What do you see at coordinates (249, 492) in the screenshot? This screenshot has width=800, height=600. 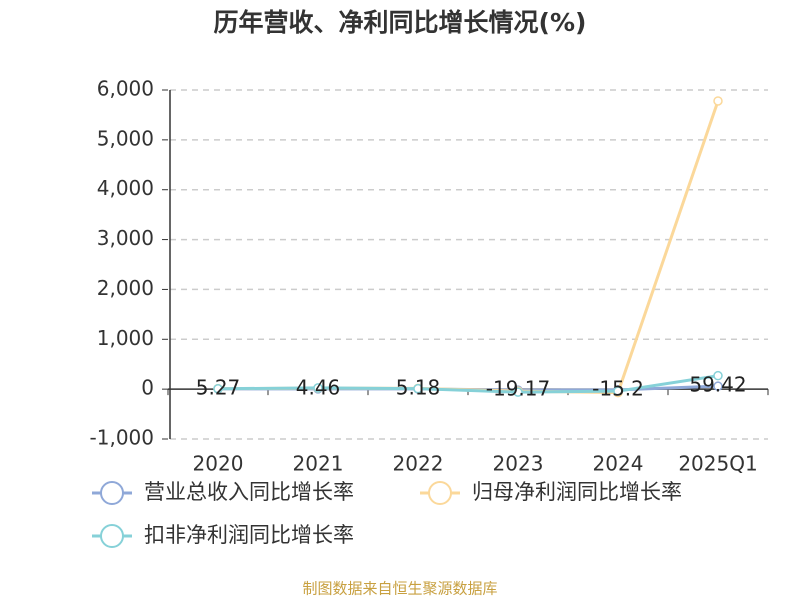 I see `legend-label: 营业总收入同比增长率` at bounding box center [249, 492].